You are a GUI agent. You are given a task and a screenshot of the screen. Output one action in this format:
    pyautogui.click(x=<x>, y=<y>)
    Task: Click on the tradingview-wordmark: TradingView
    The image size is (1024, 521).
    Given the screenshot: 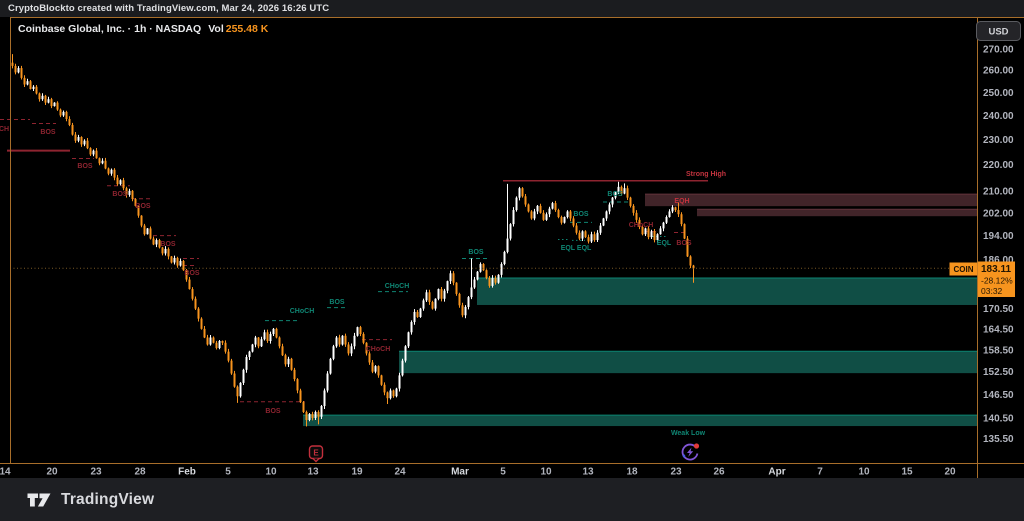 What is the action you would take?
    pyautogui.click(x=108, y=499)
    